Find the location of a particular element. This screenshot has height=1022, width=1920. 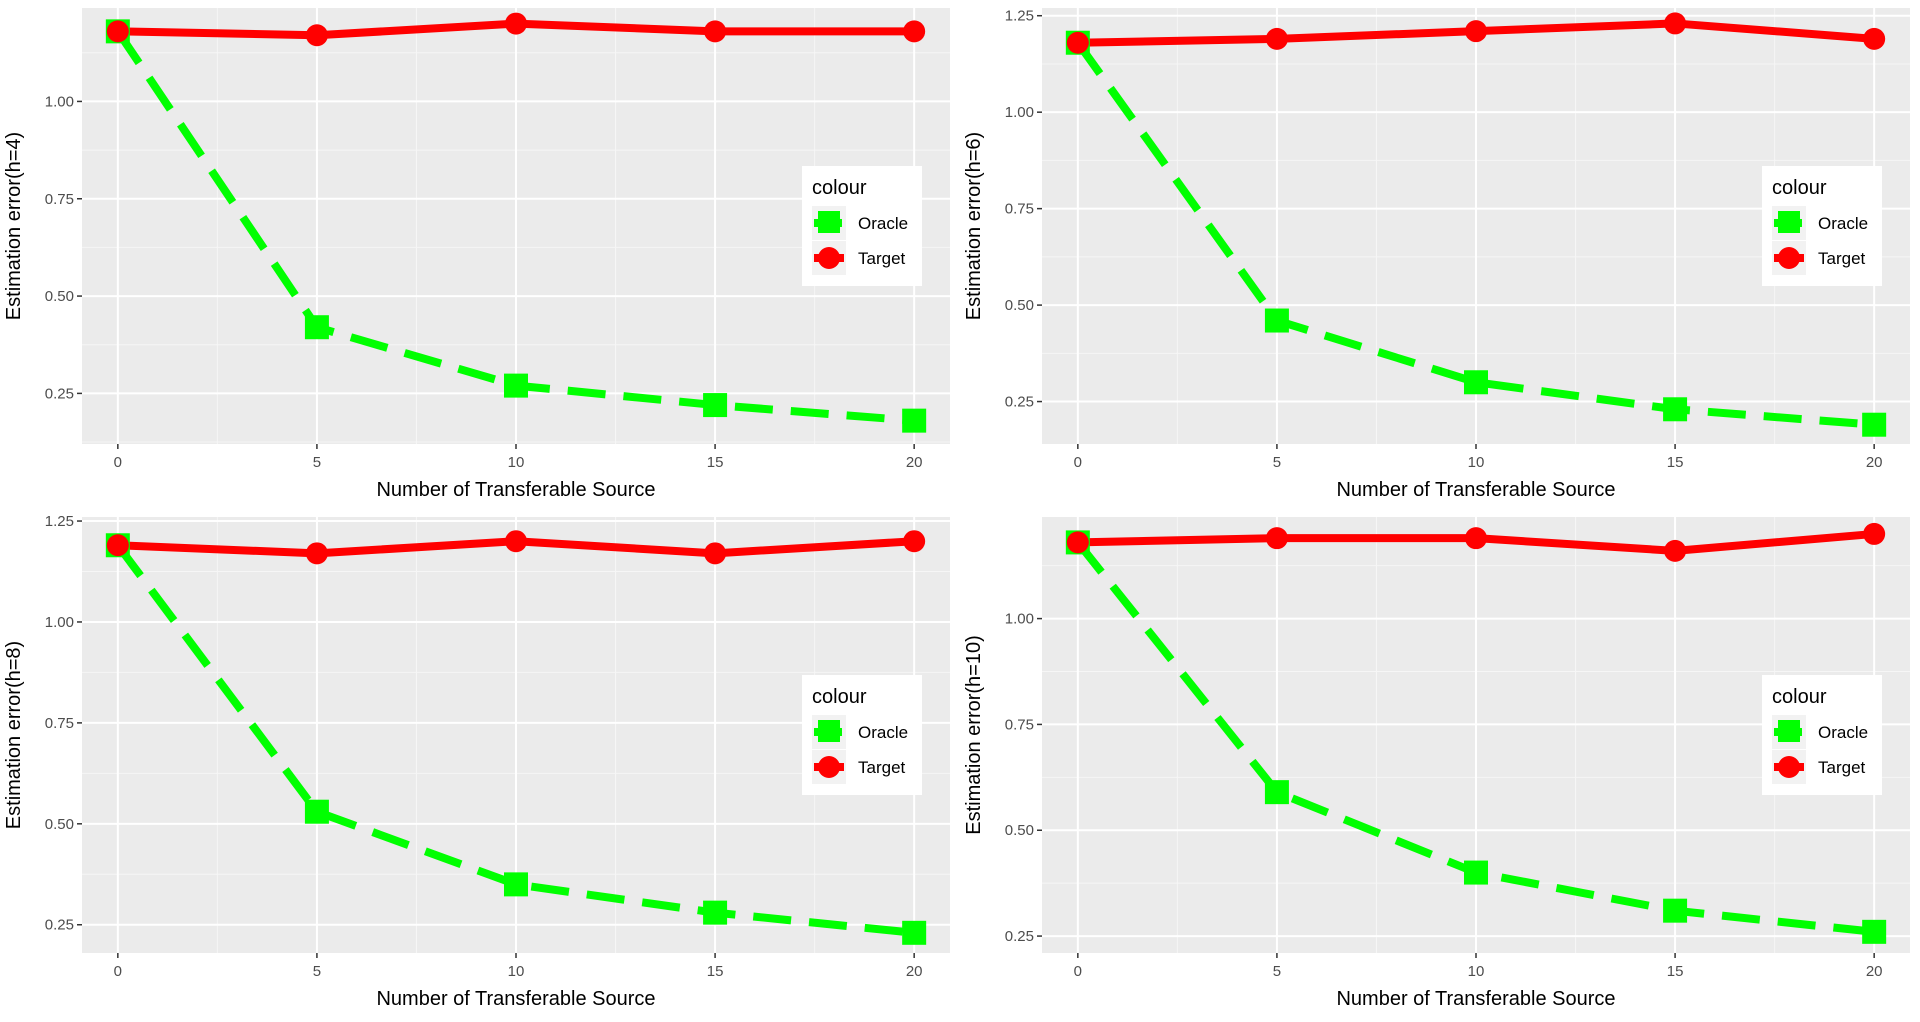

chart-4-legend: colour Oracle Target is located at coordinates (1822, 735).